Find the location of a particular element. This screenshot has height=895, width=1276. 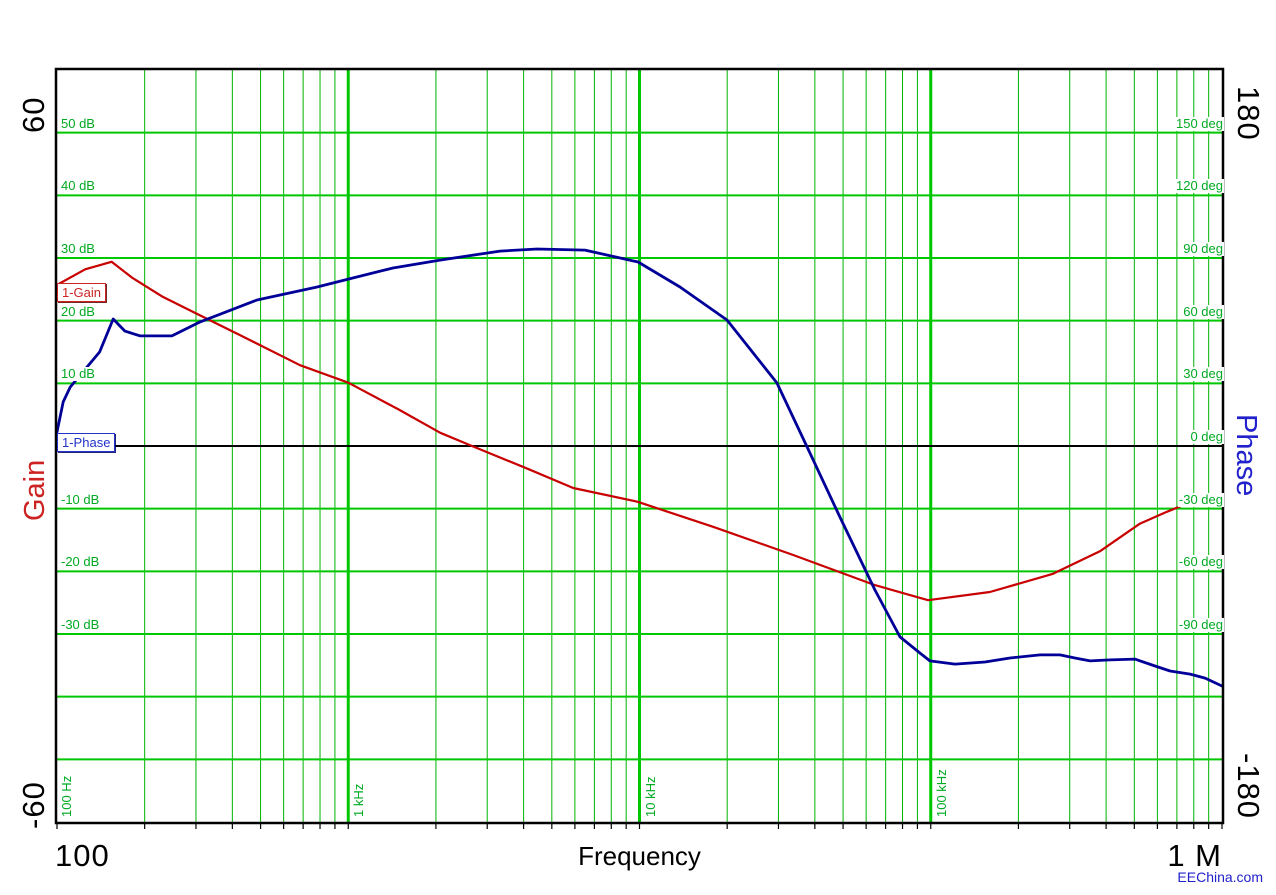

phase-tick-label: 0 deg is located at coordinates (1206, 436).